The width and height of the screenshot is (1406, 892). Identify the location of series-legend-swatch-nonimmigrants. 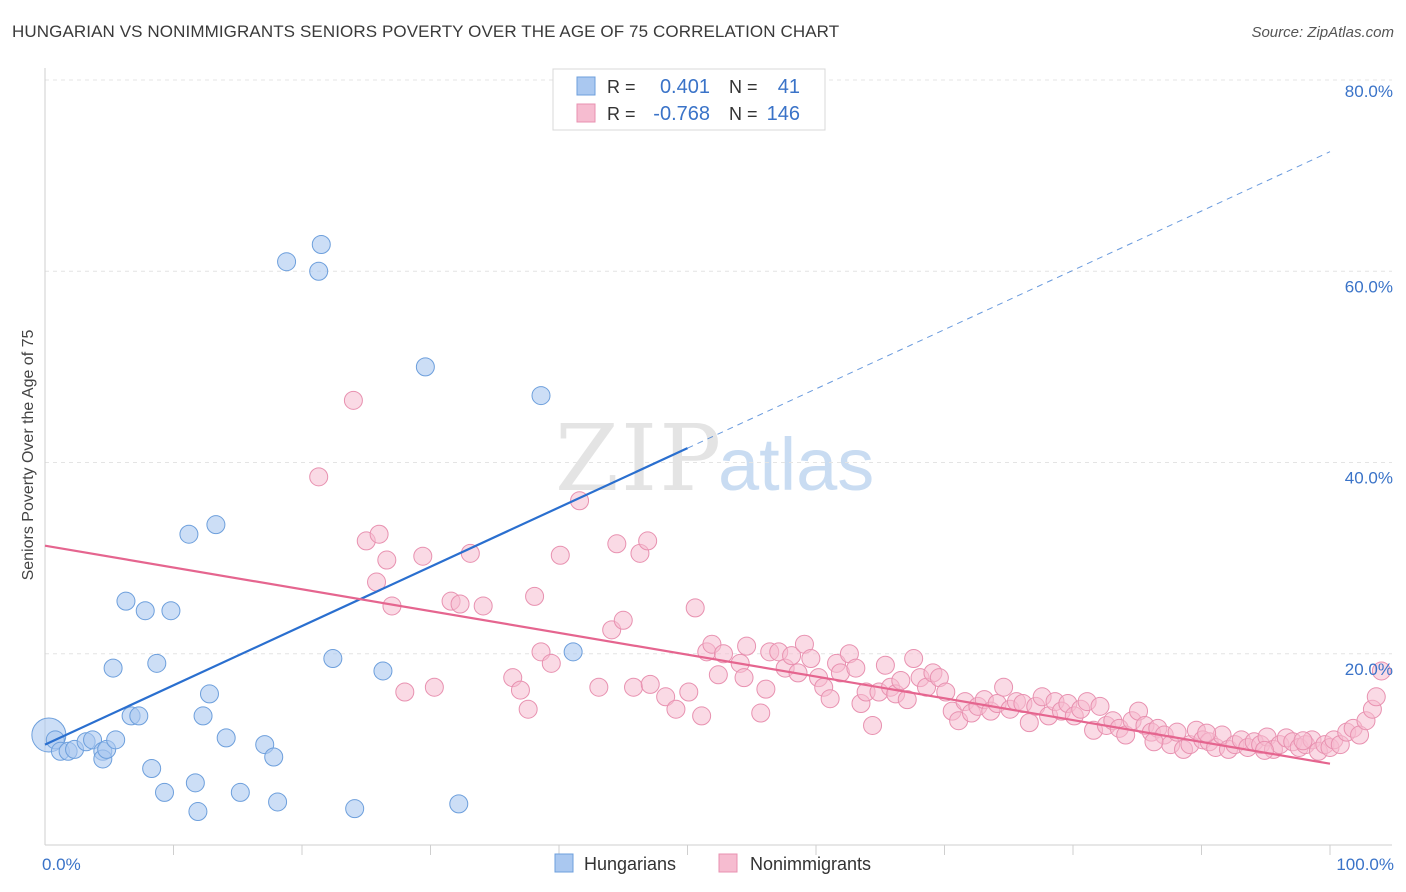
(728, 863).